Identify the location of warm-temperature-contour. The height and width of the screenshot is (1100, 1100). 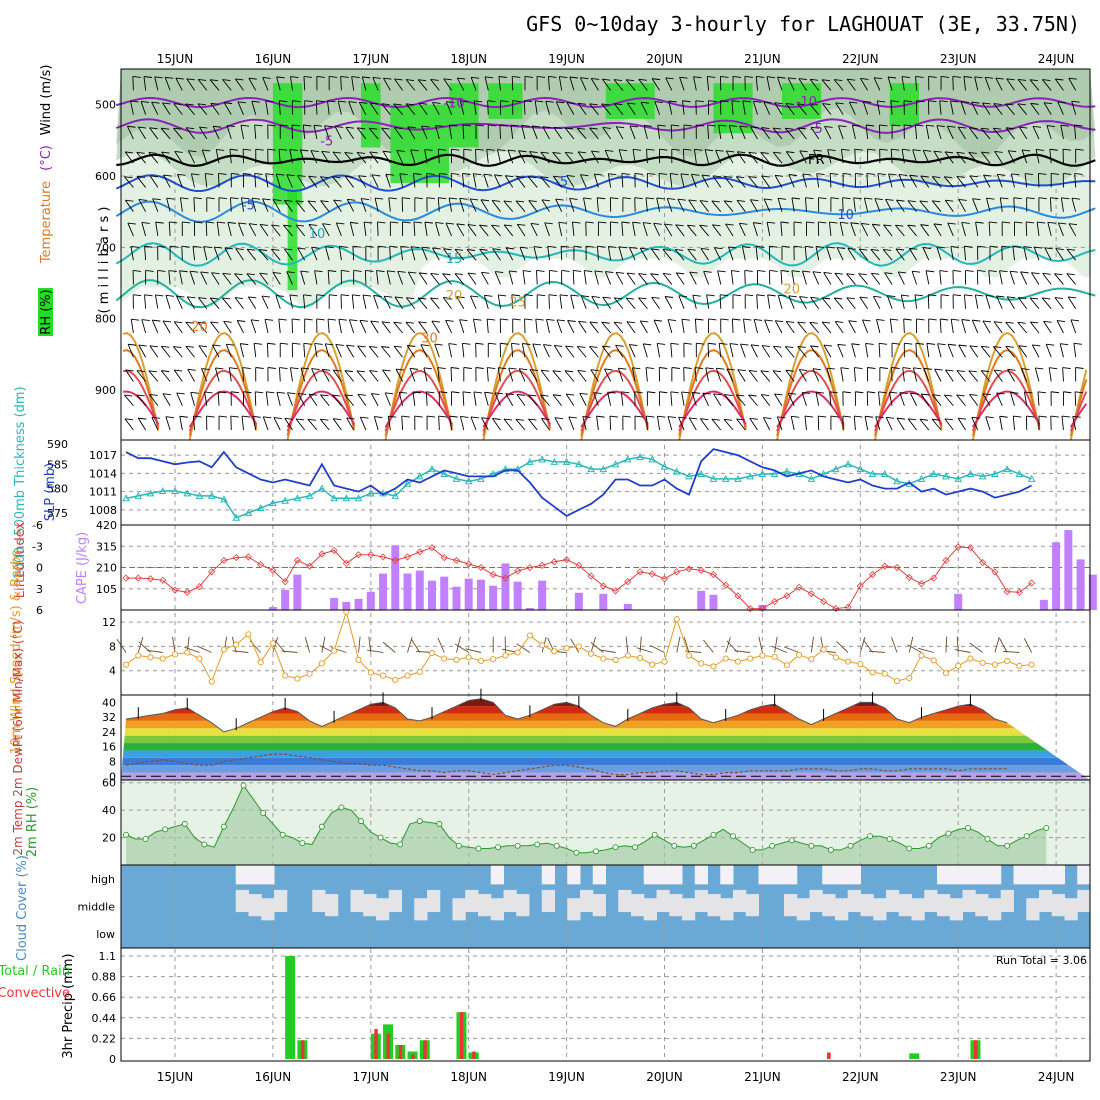
(516, 409).